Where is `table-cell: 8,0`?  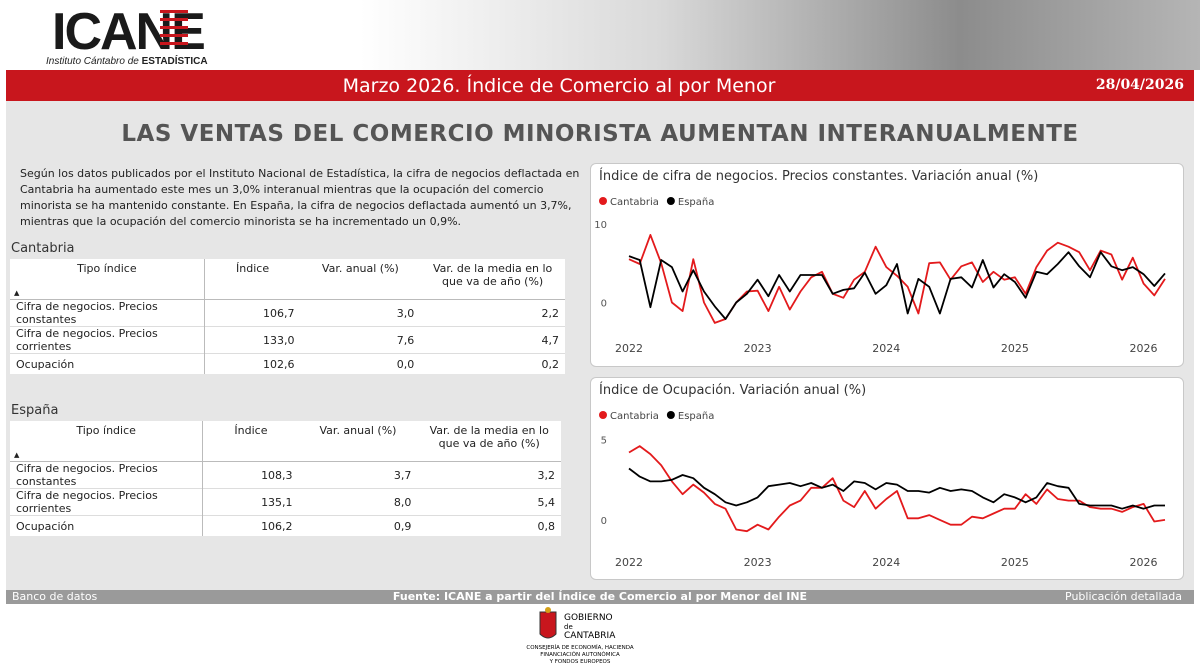 table-cell: 8,0 is located at coordinates (358, 502).